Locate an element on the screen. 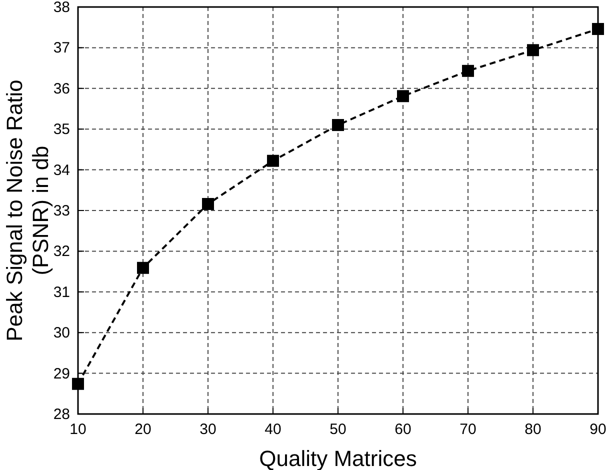  x-tick-label: 40 is located at coordinates (273, 429).